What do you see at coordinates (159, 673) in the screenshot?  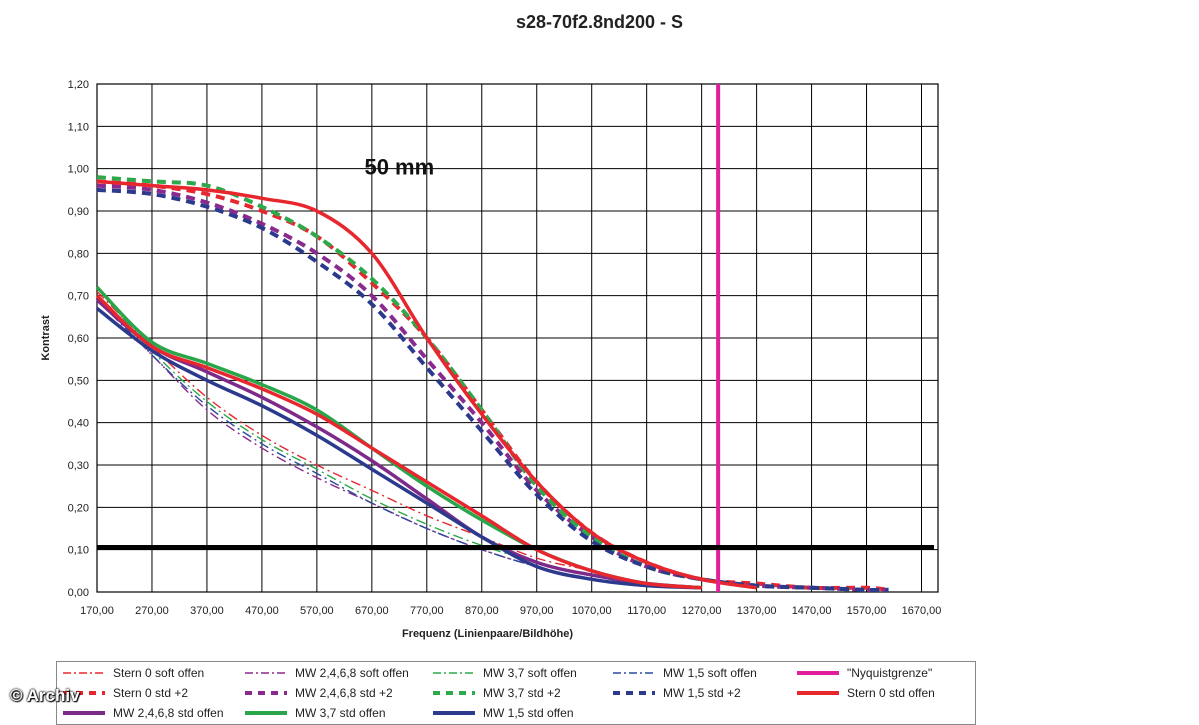 I see `legend-label: Stern 0 soft offen` at bounding box center [159, 673].